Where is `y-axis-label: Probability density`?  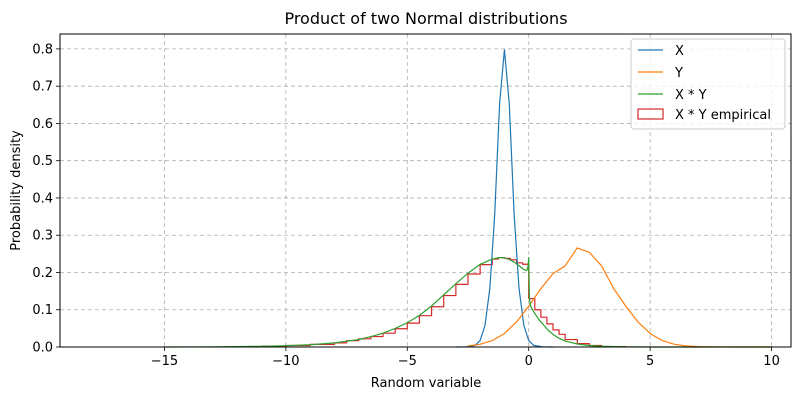 y-axis-label: Probability density is located at coordinates (16, 190).